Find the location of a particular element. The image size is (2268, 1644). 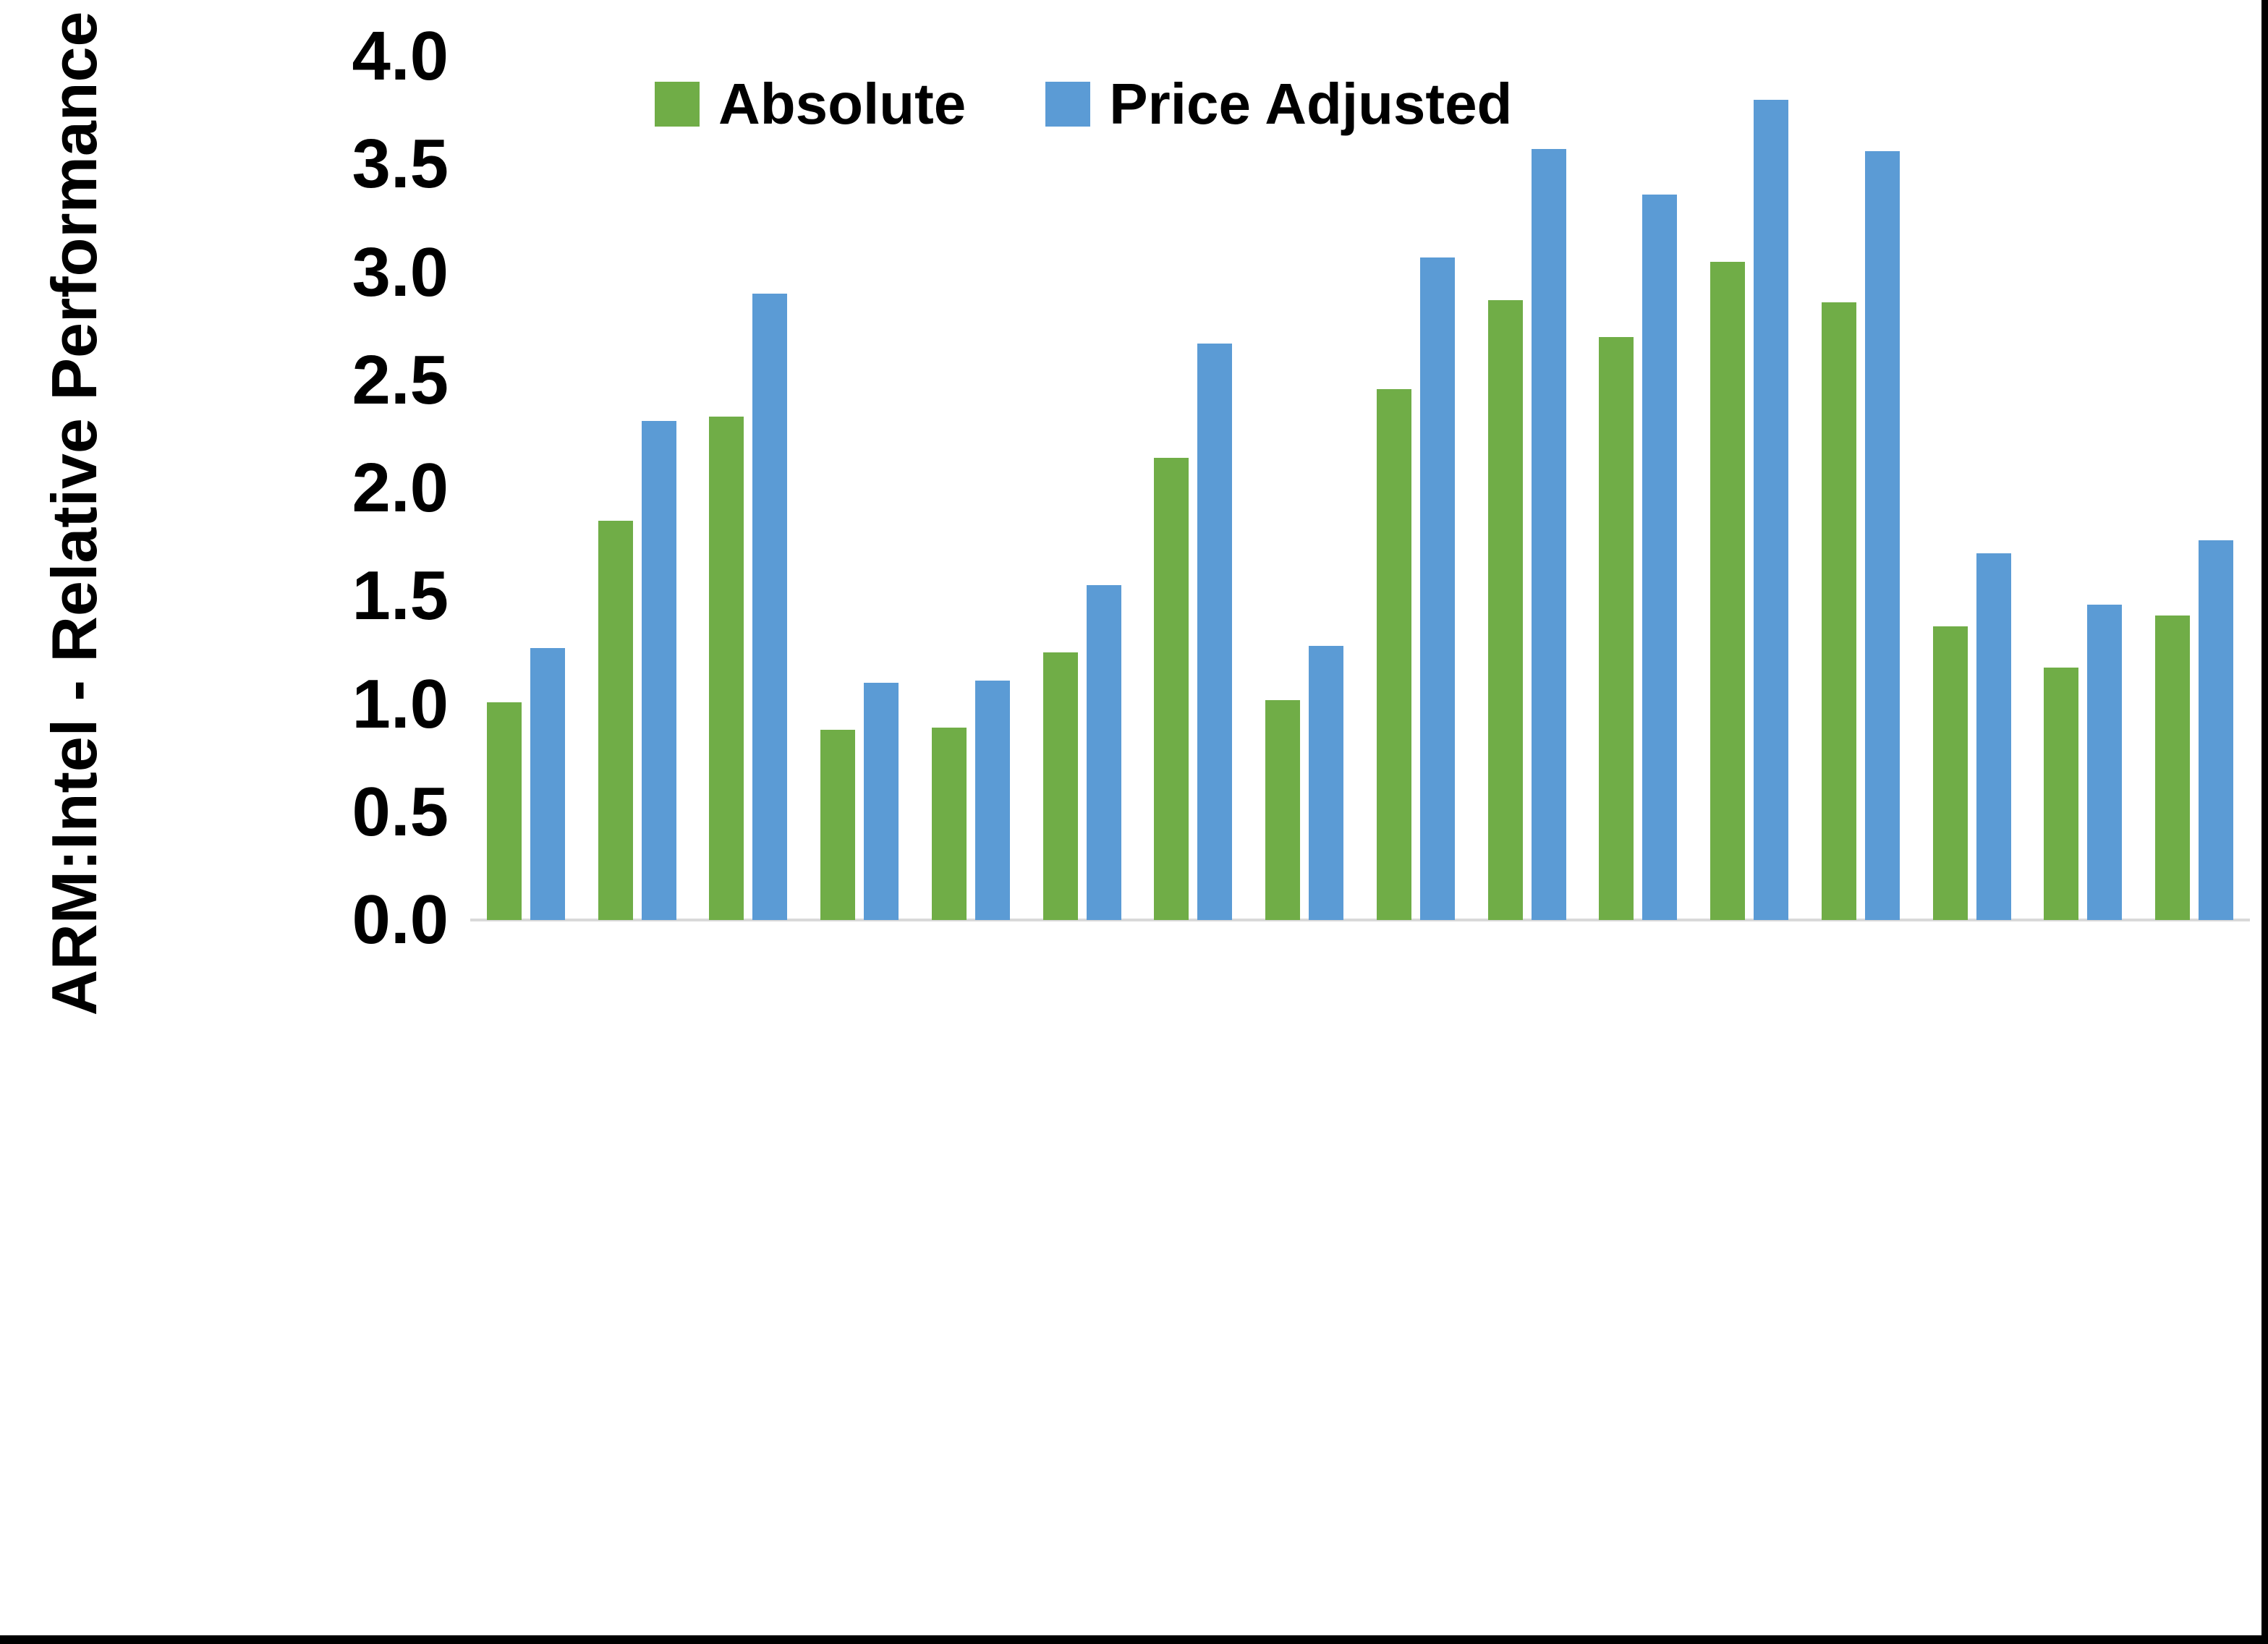

legend-entry-price-adjusted: Price Adjusted is located at coordinates (1278, 104).